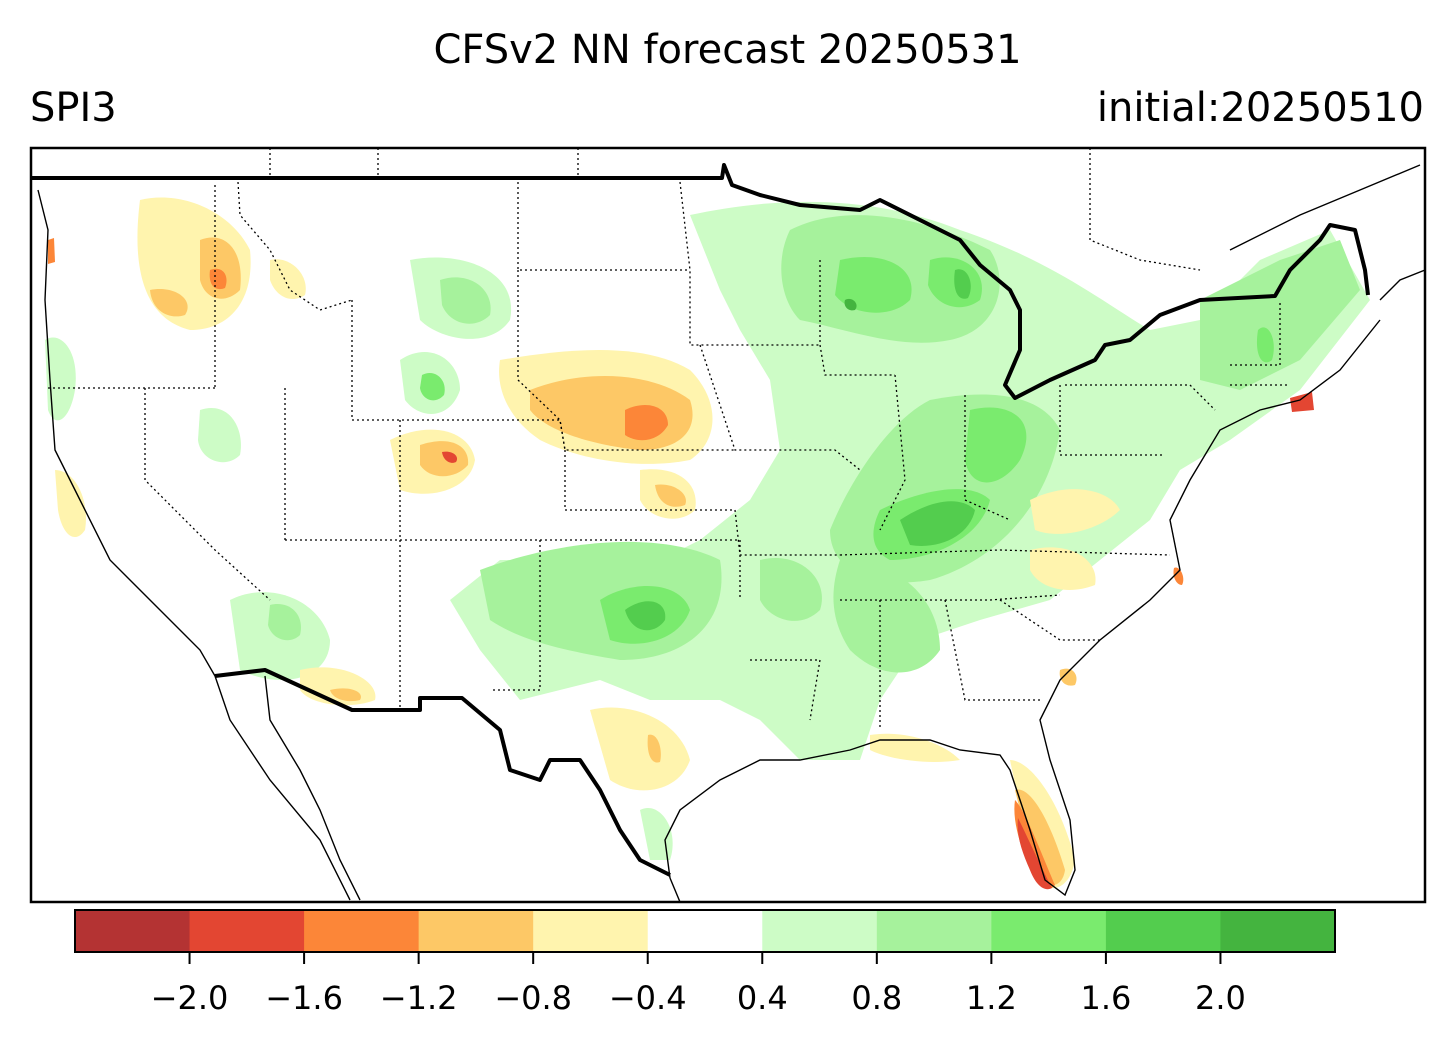 The image size is (1455, 1052). What do you see at coordinates (646, 423) in the screenshot?
I see `dry-moderate-nebraska` at bounding box center [646, 423].